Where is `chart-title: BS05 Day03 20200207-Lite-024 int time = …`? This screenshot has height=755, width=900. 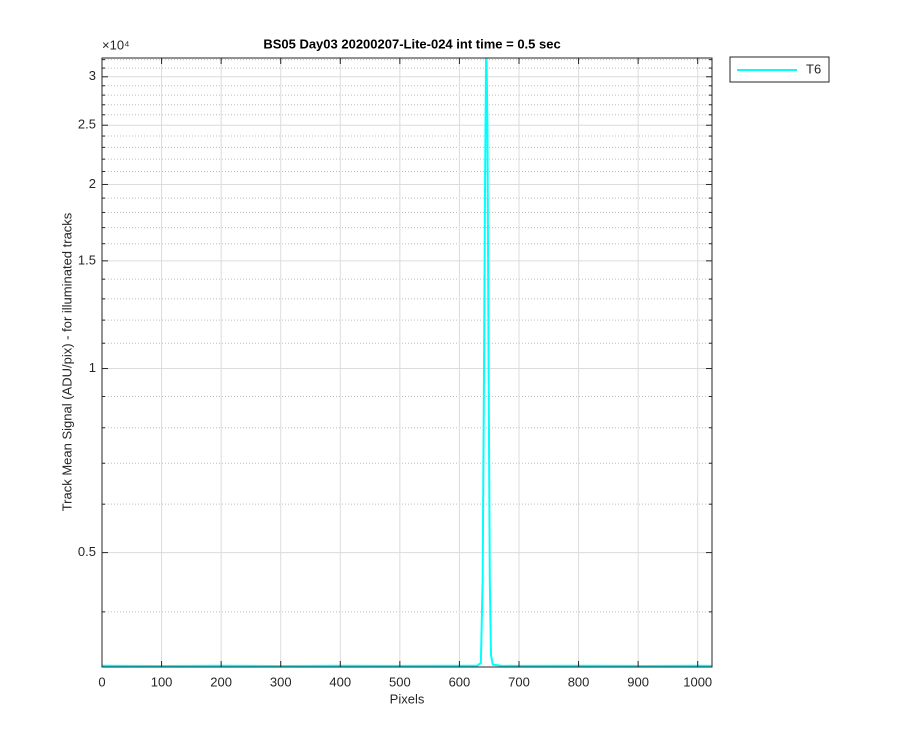 chart-title: BS05 Day03 20200207-Lite-024 int time = … is located at coordinates (411, 43).